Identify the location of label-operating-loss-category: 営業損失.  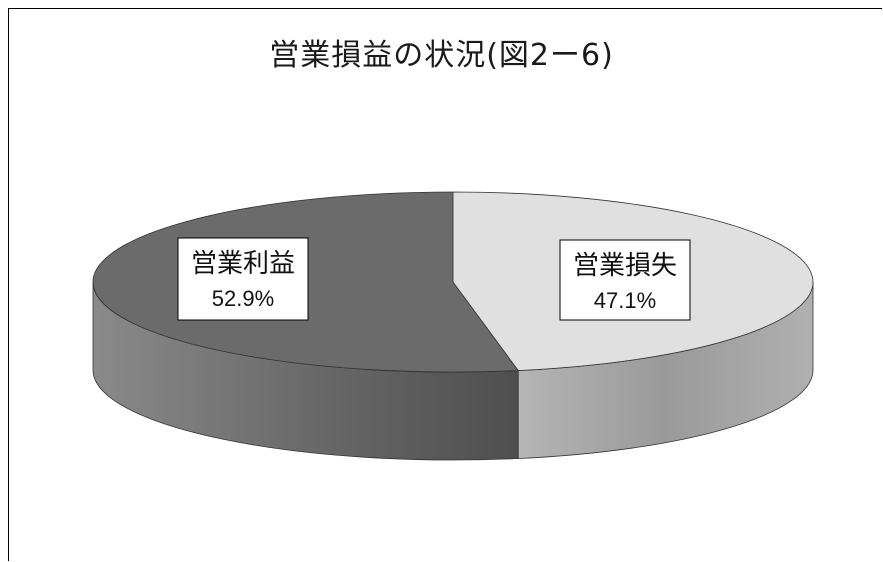
(625, 266).